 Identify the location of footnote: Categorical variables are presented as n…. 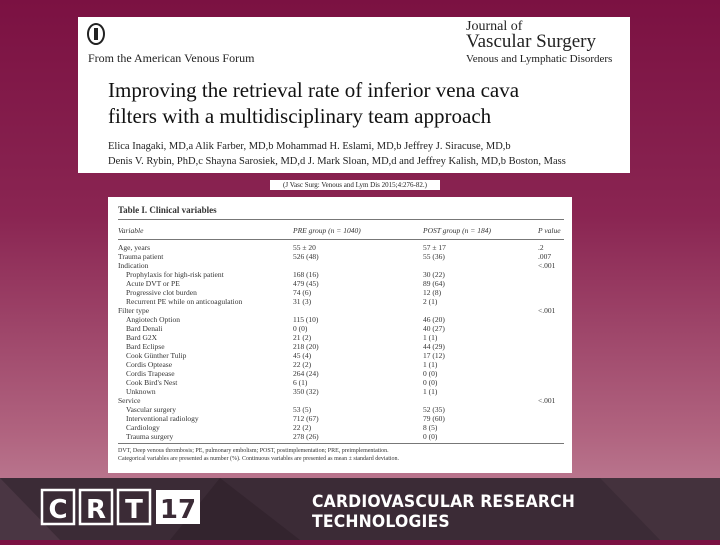
(259, 459).